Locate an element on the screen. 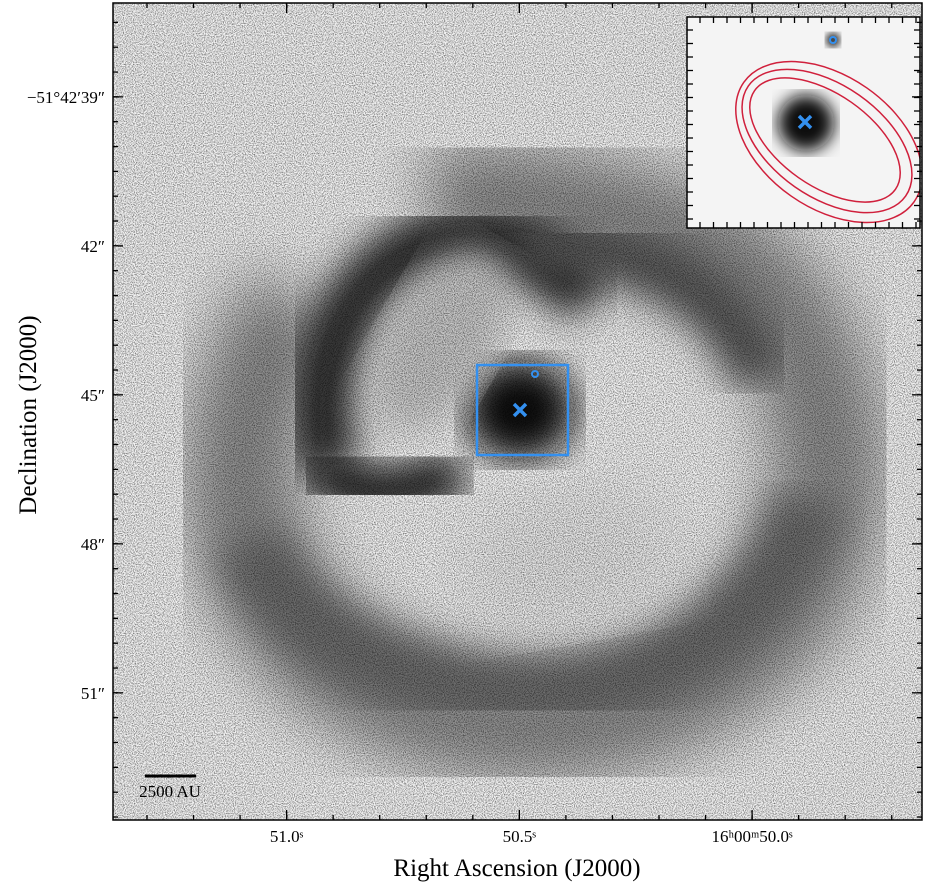 The height and width of the screenshot is (891, 925). y-axis-label: Declination (J2000) is located at coordinates (28, 414).